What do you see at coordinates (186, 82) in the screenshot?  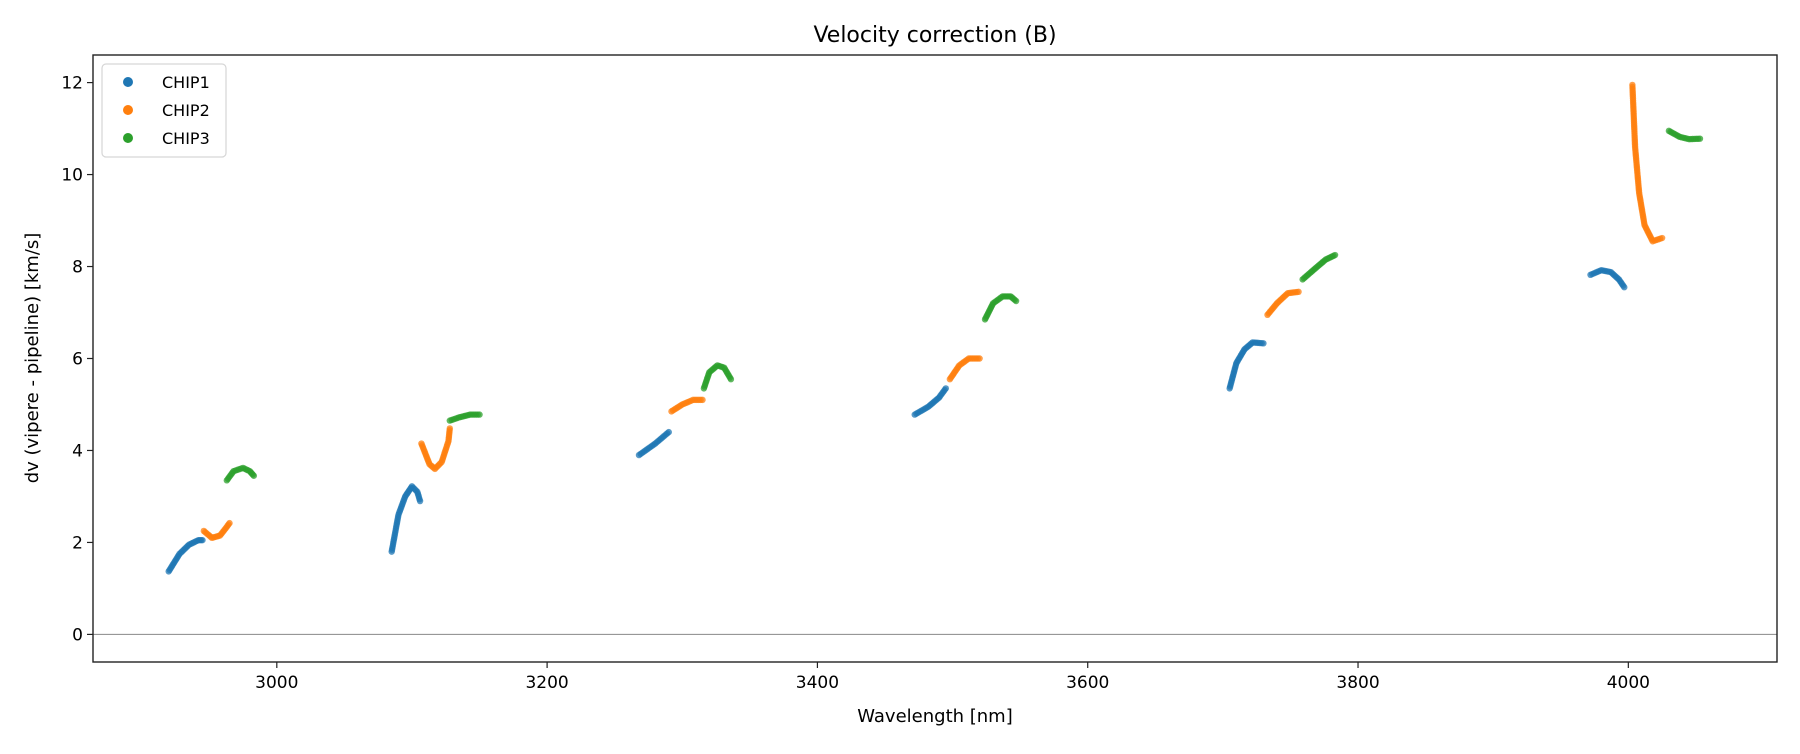 I see `legend-label-chip1: CHIP1` at bounding box center [186, 82].